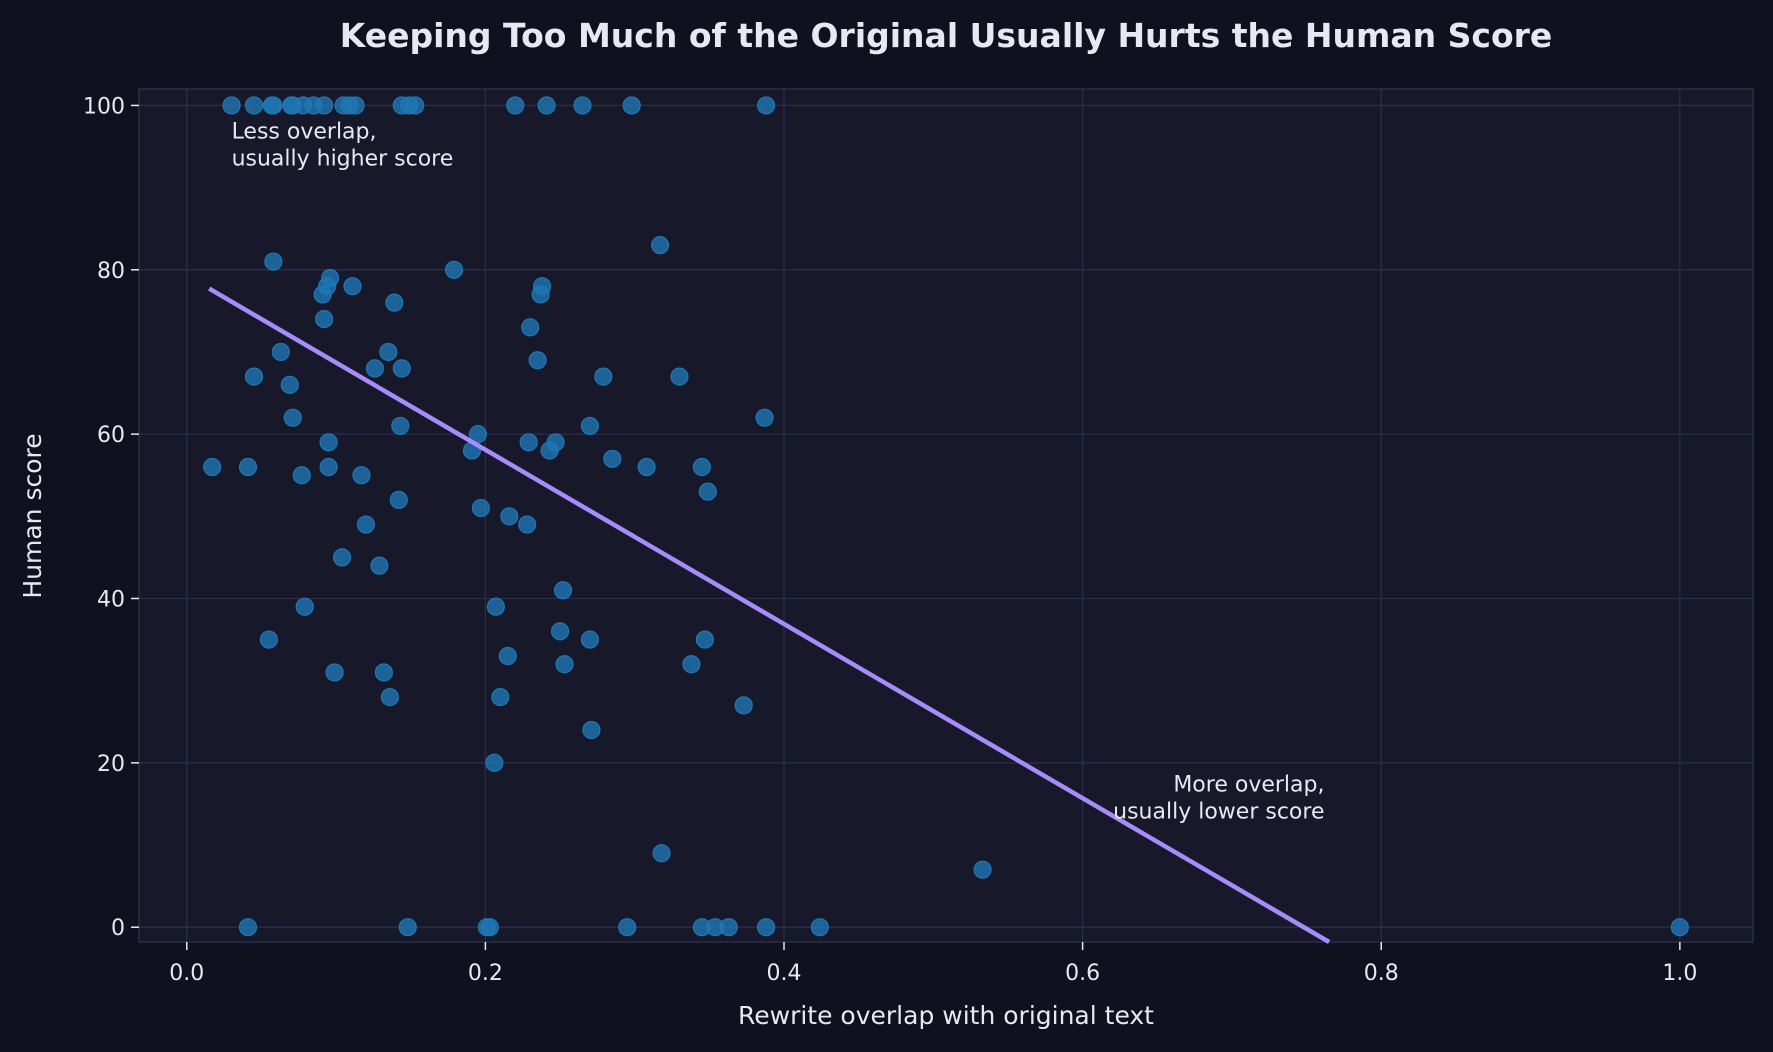 The height and width of the screenshot is (1052, 1773). I want to click on x-tick-label: 0.0, so click(186, 973).